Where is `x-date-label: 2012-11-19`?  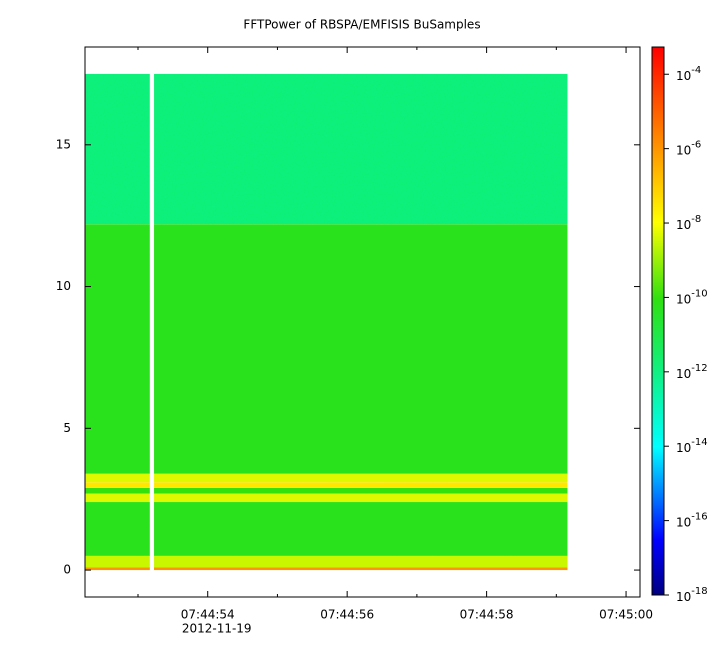
x-date-label: 2012-11-19 is located at coordinates (217, 629).